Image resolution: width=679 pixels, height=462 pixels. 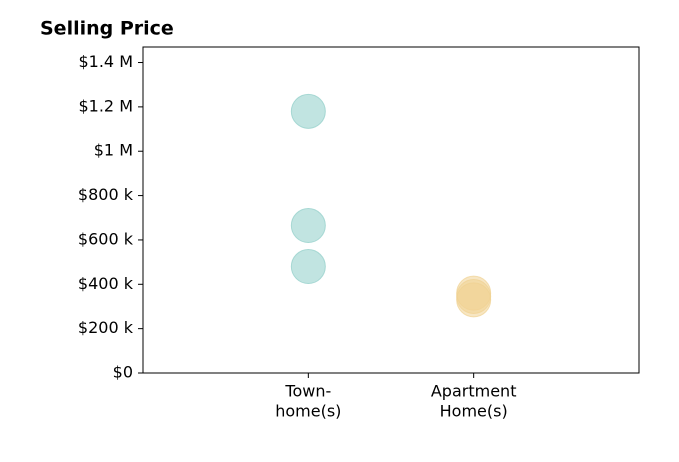 I want to click on y-tick-label: $600 k, so click(x=106, y=238).